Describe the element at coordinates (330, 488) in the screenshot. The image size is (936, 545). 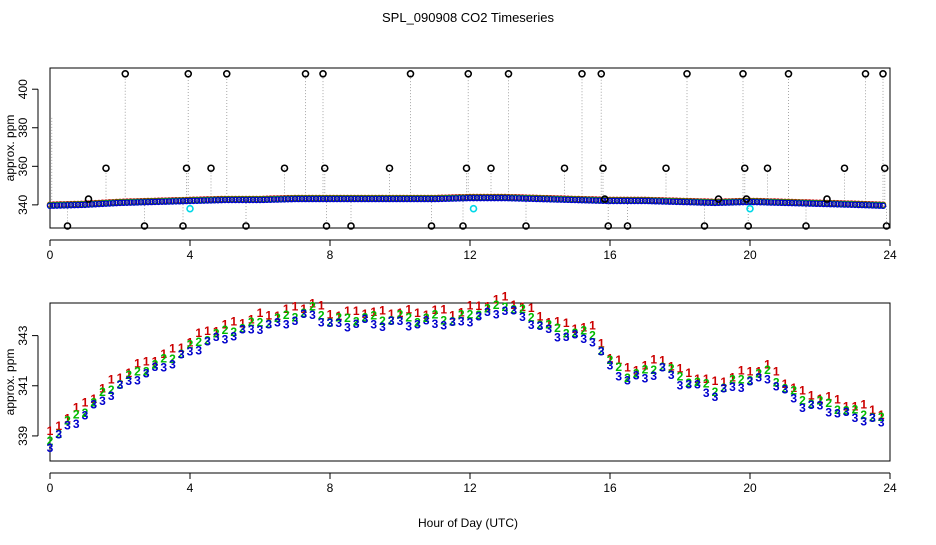
I see `bottom-x-tick-label: 8` at that location.